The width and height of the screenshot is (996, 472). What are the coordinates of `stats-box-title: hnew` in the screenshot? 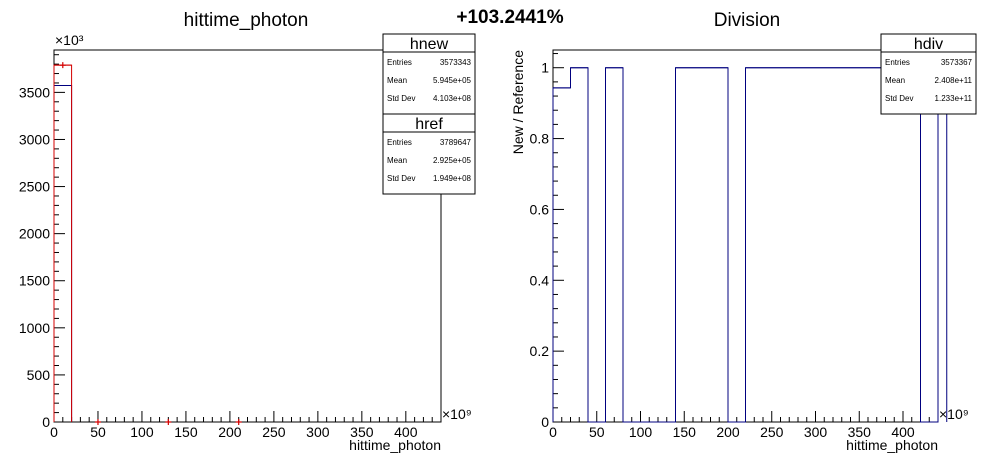 It's located at (429, 44).